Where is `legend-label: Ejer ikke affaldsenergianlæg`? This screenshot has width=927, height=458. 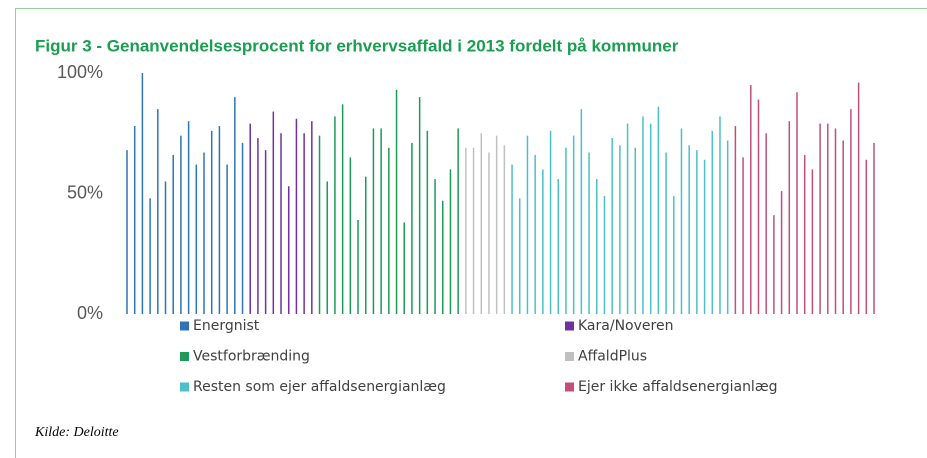
legend-label: Ejer ikke affaldsenergianlæg is located at coordinates (677, 387).